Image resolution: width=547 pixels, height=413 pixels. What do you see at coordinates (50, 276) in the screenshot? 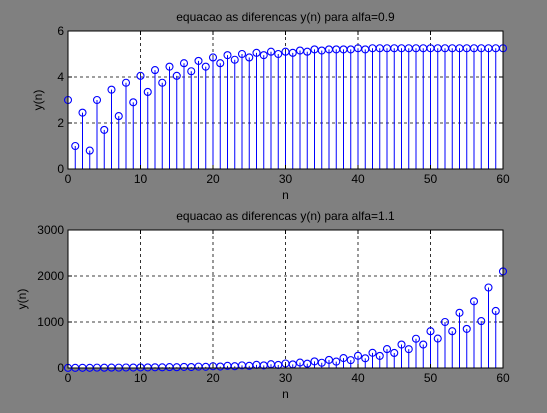
I see `y-tick-label: 2000` at bounding box center [50, 276].